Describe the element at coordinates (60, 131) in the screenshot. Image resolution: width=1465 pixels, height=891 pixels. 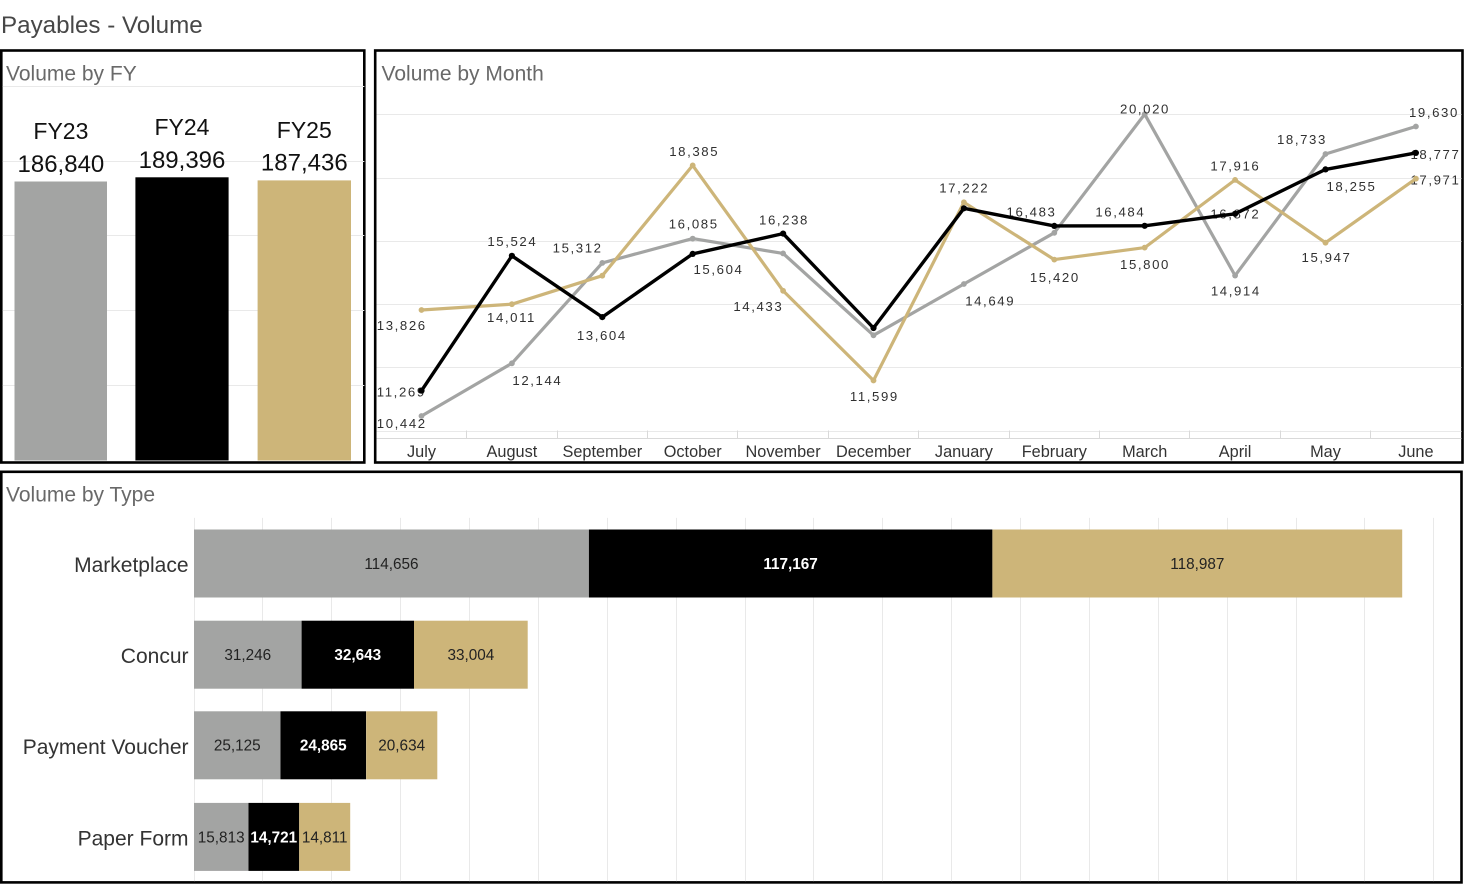
I see `svg-text: FY23` at that location.